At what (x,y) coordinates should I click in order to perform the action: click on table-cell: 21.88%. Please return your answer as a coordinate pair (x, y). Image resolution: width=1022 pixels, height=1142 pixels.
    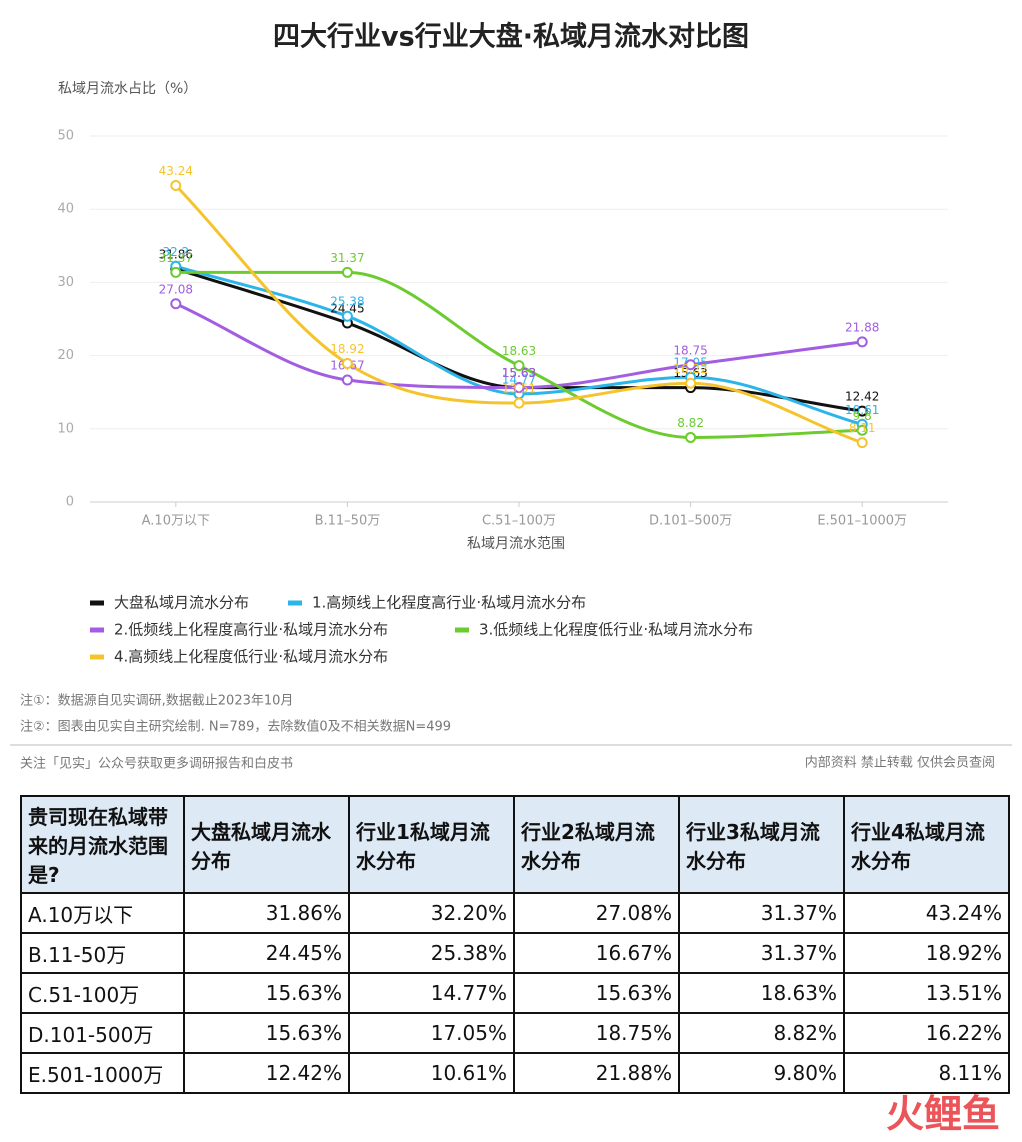
    Looking at the image, I should click on (596, 1073).